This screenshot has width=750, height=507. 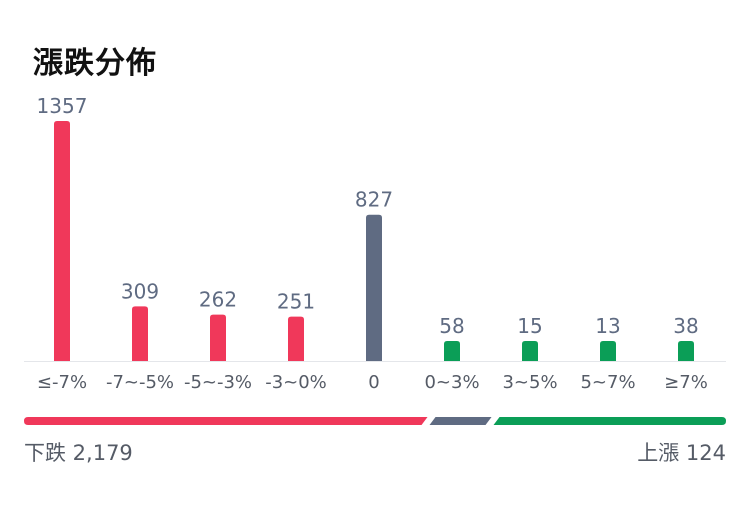 What do you see at coordinates (226, 421) in the screenshot?
I see `ratio-segment-down` at bounding box center [226, 421].